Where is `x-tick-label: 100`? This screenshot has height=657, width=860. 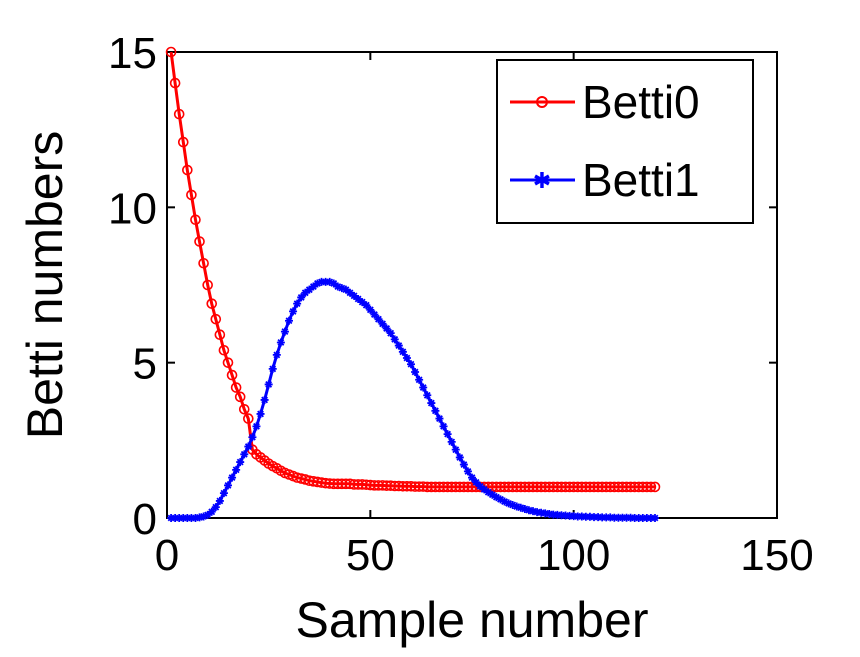
x-tick-label: 100 is located at coordinates (573, 555).